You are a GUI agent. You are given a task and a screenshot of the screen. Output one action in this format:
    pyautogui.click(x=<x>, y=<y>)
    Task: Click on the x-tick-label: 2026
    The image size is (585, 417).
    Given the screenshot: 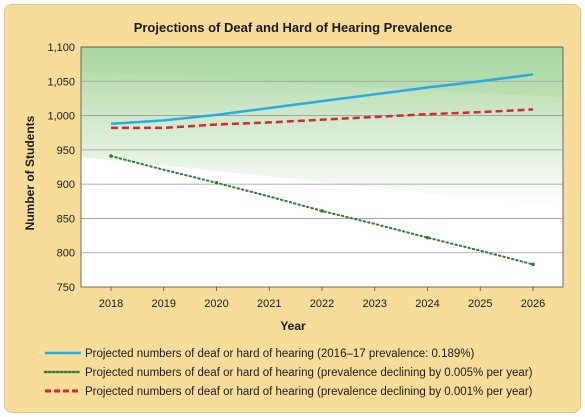 What is the action you would take?
    pyautogui.click(x=533, y=304)
    